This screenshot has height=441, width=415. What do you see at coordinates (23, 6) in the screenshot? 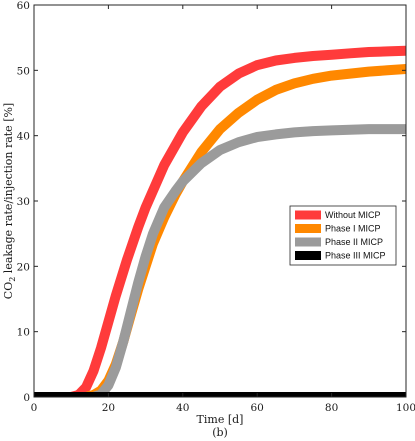
I see `y-tick-label: 60` at bounding box center [23, 6].